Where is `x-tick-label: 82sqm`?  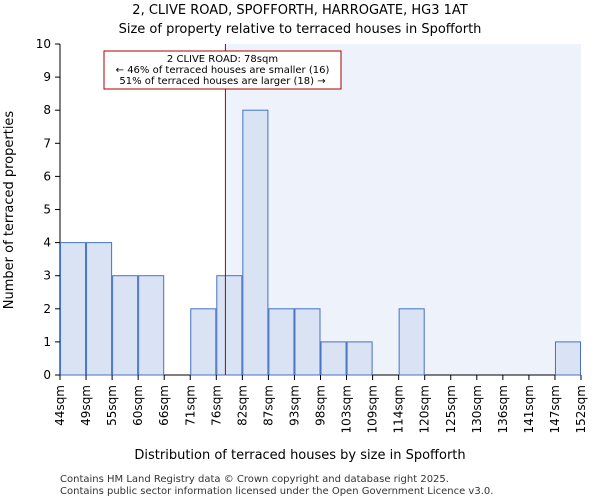 x-tick-label: 82sqm is located at coordinates (242, 405).